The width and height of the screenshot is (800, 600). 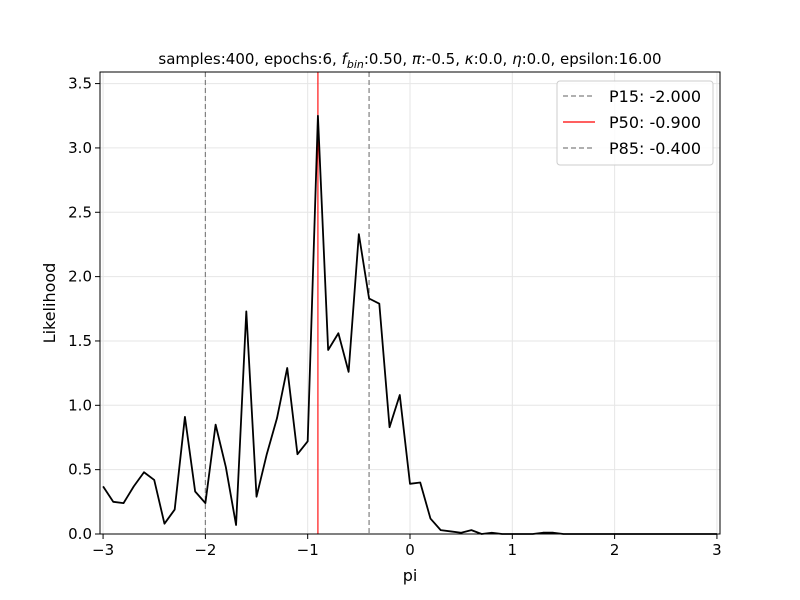 I want to click on chart-title-part: :0.0,, so click(x=493, y=59).